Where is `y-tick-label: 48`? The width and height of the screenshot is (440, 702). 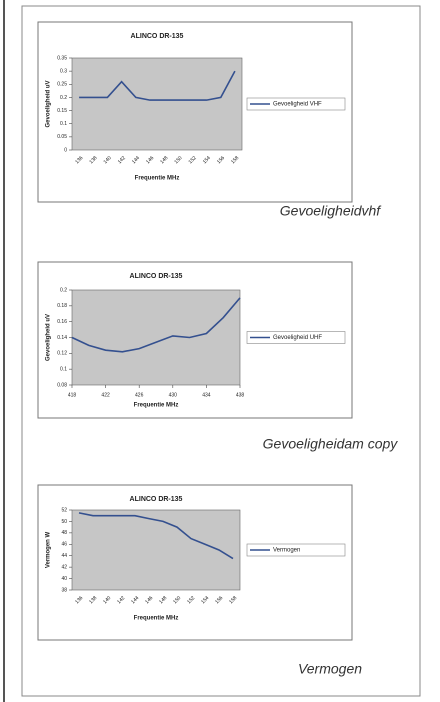
y-tick-label: 48 is located at coordinates (64, 533).